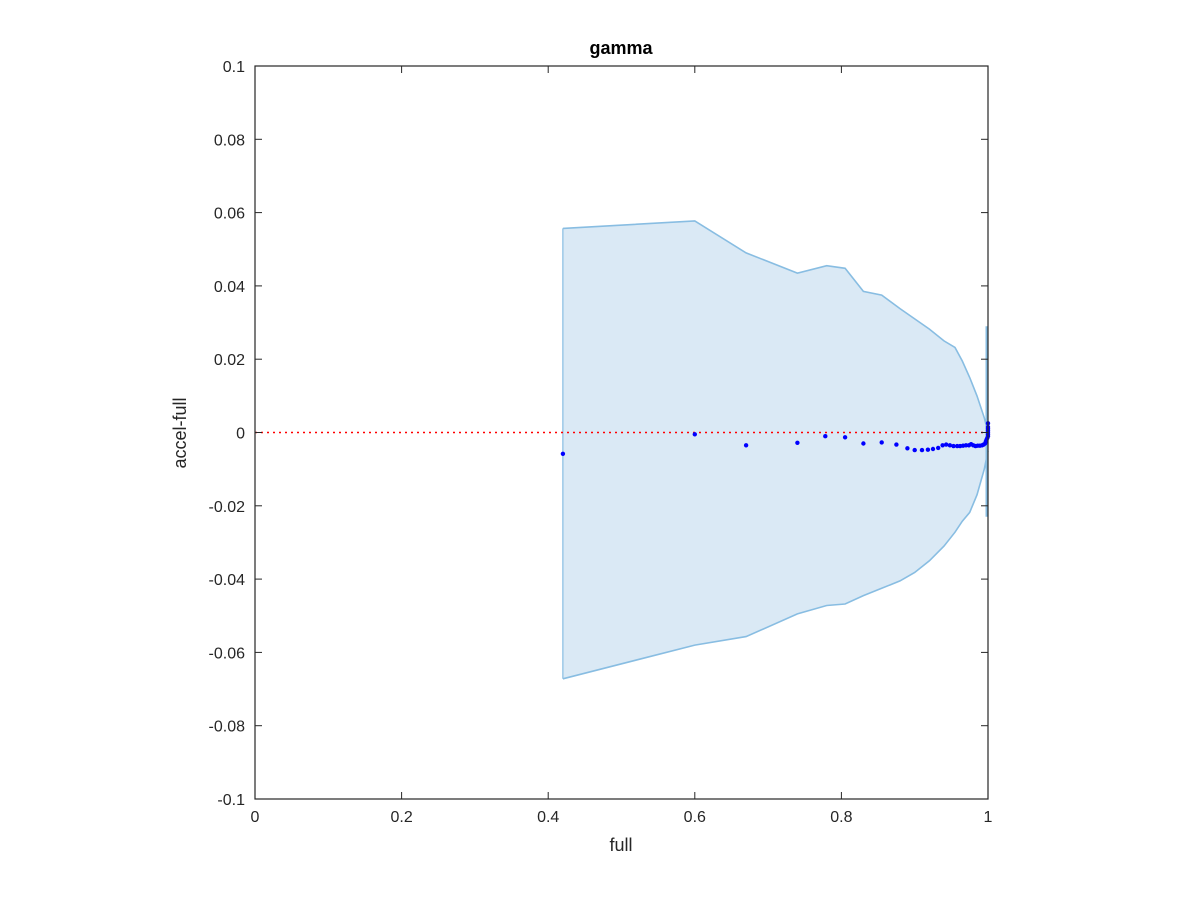 The width and height of the screenshot is (1200, 900). I want to click on y-tick-label: 0.1, so click(234, 67).